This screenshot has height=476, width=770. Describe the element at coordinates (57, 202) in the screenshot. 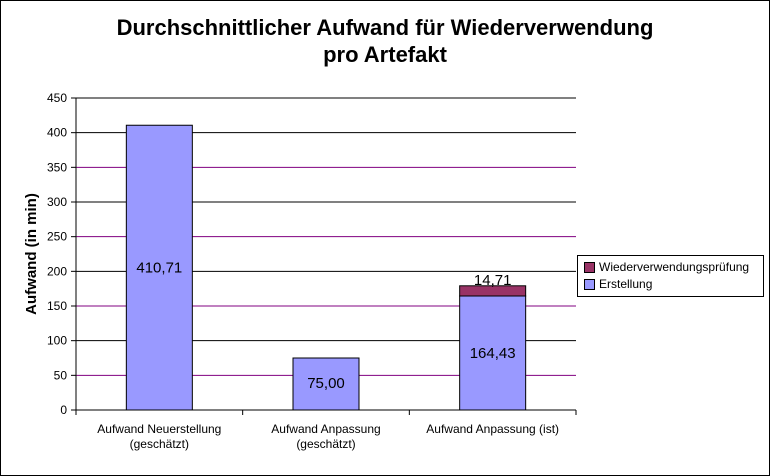

I see `y-tick-label: 300` at that location.